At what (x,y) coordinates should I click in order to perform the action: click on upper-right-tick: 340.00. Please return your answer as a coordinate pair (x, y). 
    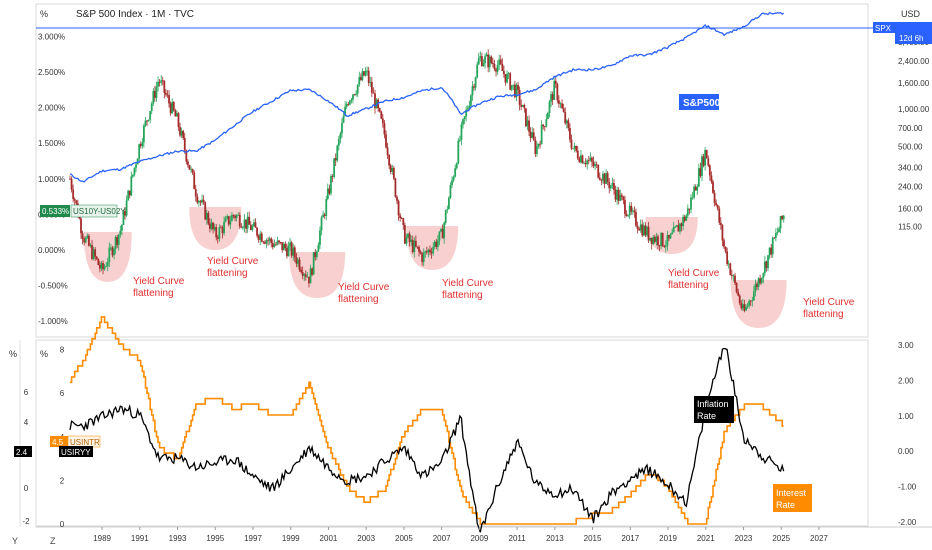
    Looking at the image, I should click on (910, 168).